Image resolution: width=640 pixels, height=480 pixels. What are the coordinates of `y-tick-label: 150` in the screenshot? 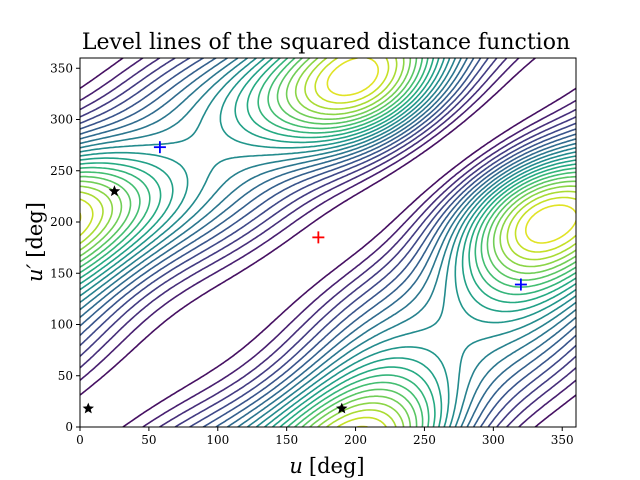 It's located at (61, 273).